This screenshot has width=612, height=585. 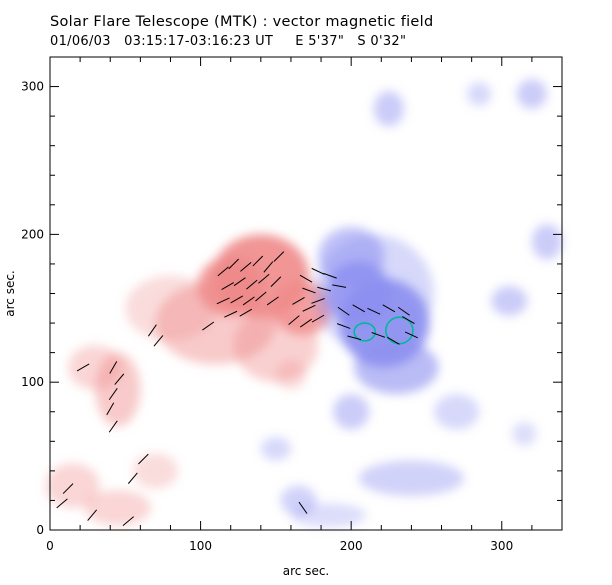 I want to click on y-tick-label-200: 200, so click(x=32, y=234).